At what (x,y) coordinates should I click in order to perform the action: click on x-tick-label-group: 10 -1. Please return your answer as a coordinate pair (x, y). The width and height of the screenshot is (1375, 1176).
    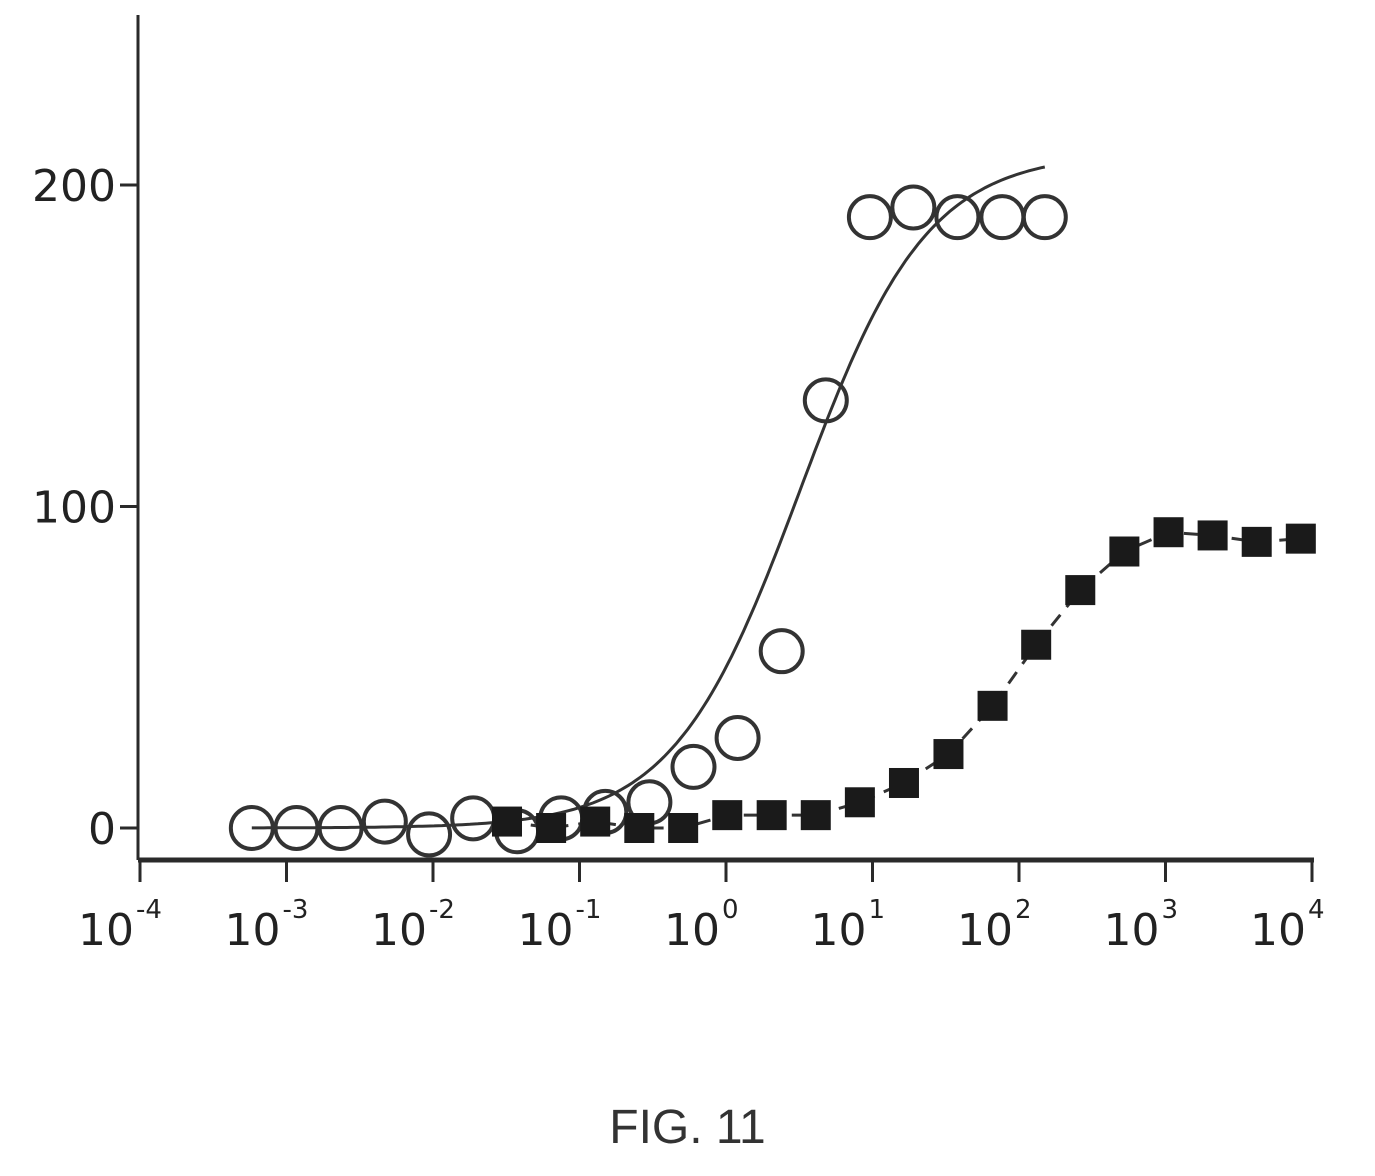
    Looking at the image, I should click on (560, 925).